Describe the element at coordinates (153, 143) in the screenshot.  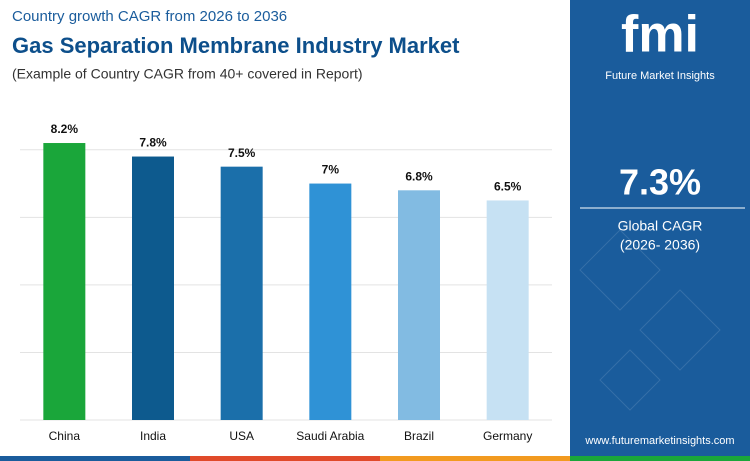
I see `value-label: 7.8%` at that location.